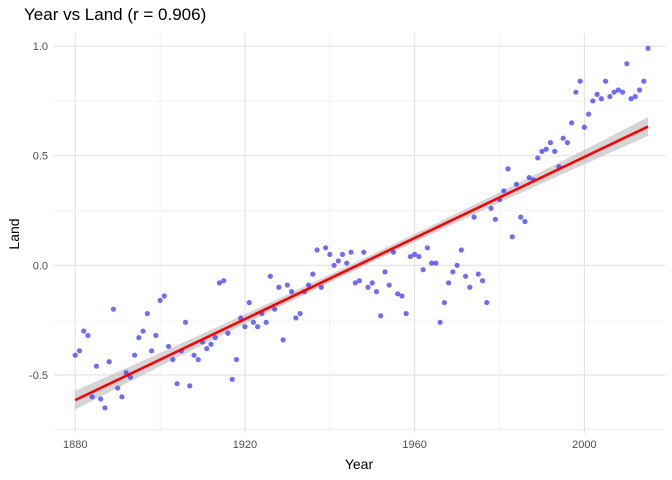  Describe the element at coordinates (40, 266) in the screenshot. I see `y-tick-label: 0.0` at that location.